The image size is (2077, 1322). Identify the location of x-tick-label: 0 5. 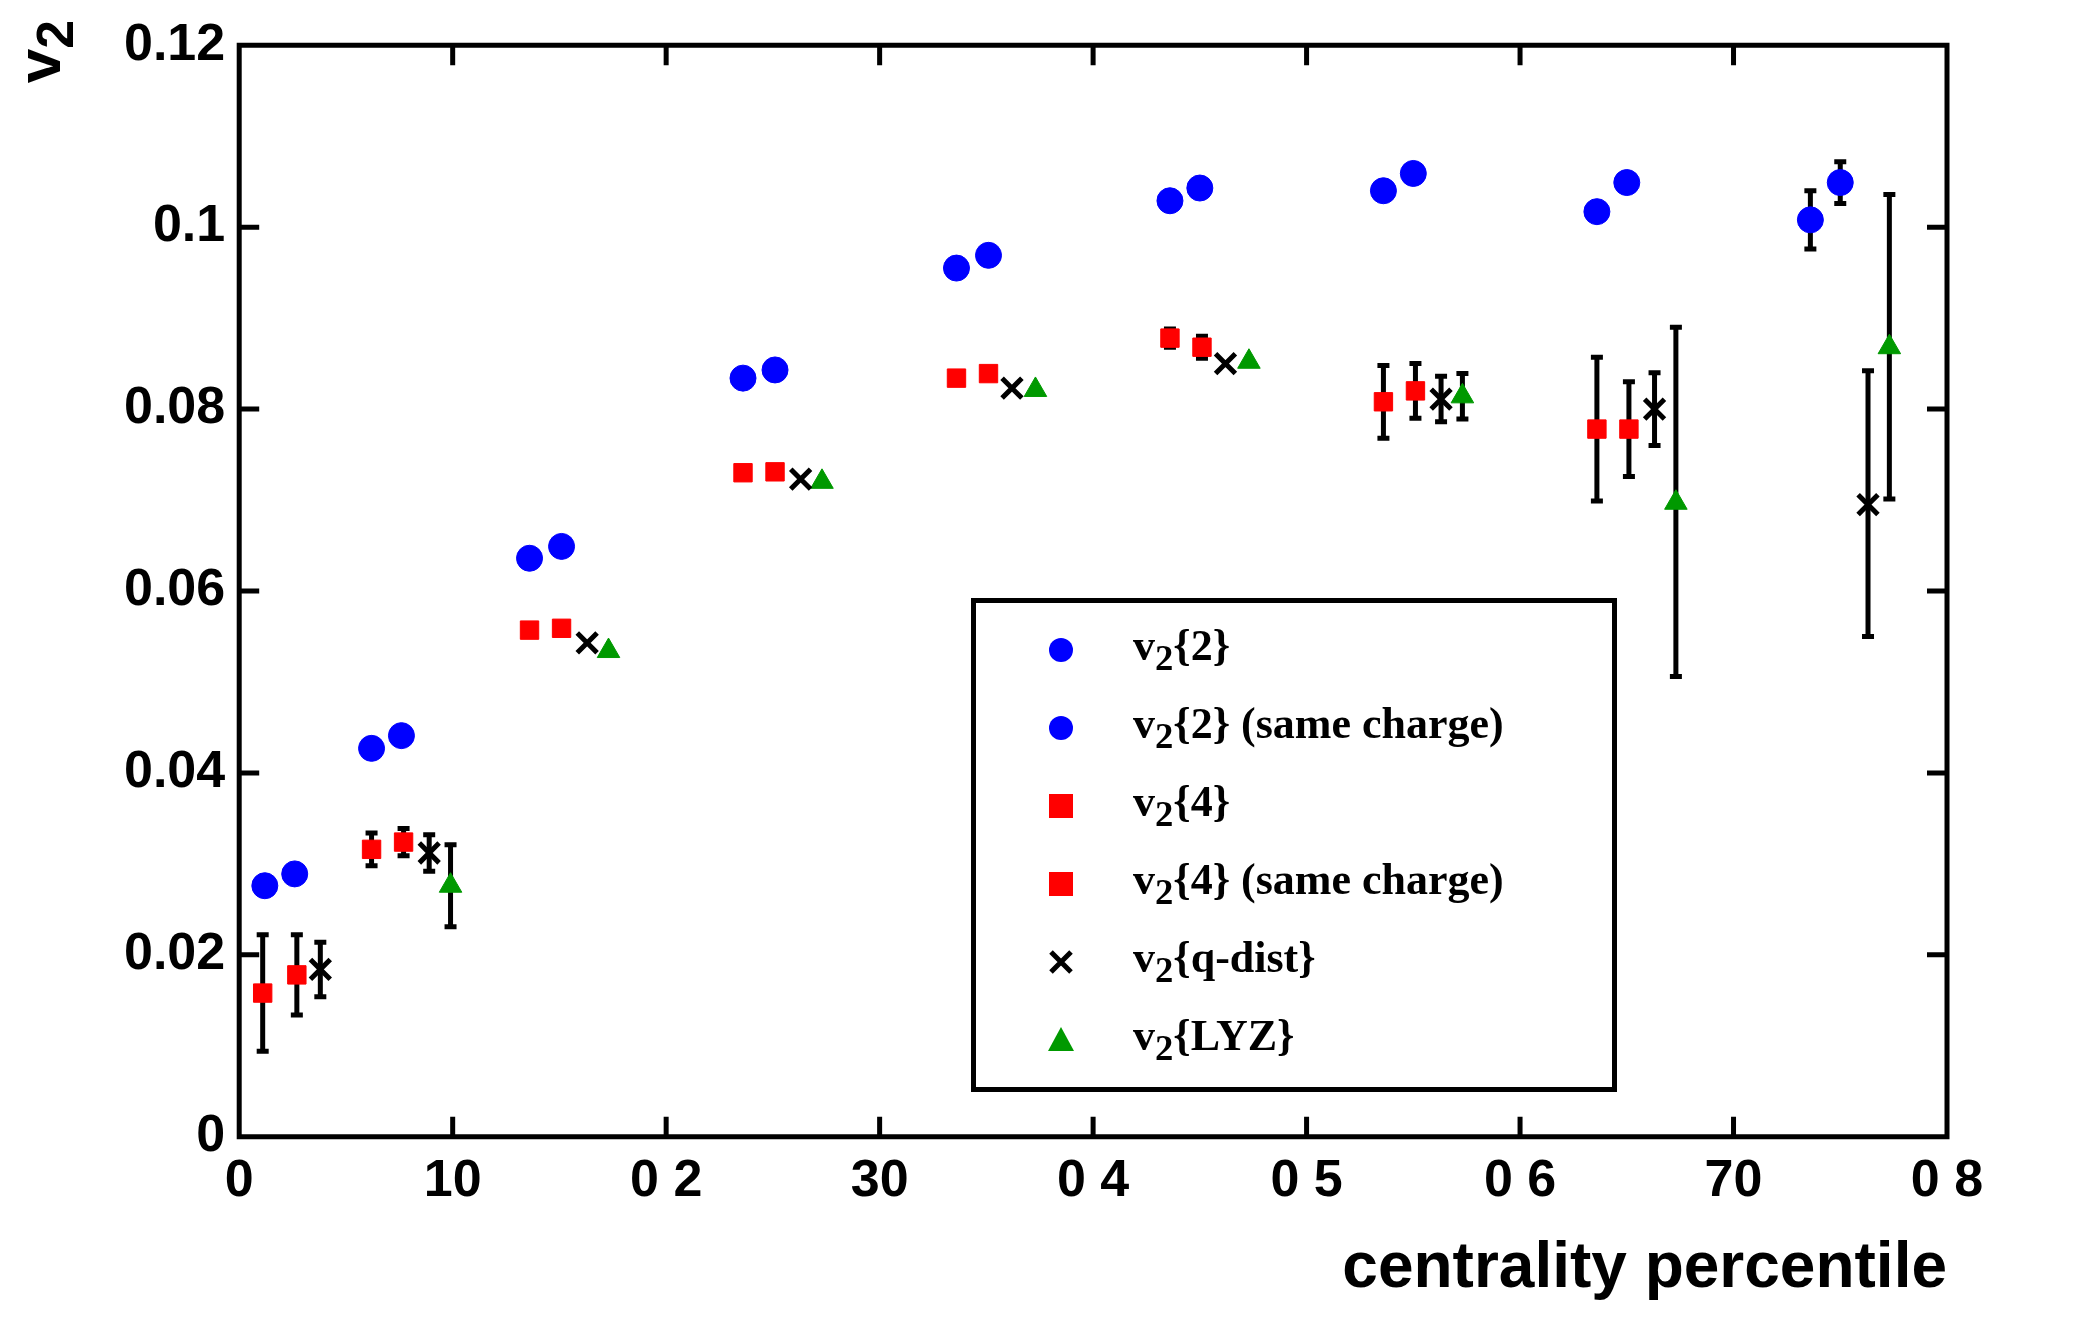
(1306, 1178).